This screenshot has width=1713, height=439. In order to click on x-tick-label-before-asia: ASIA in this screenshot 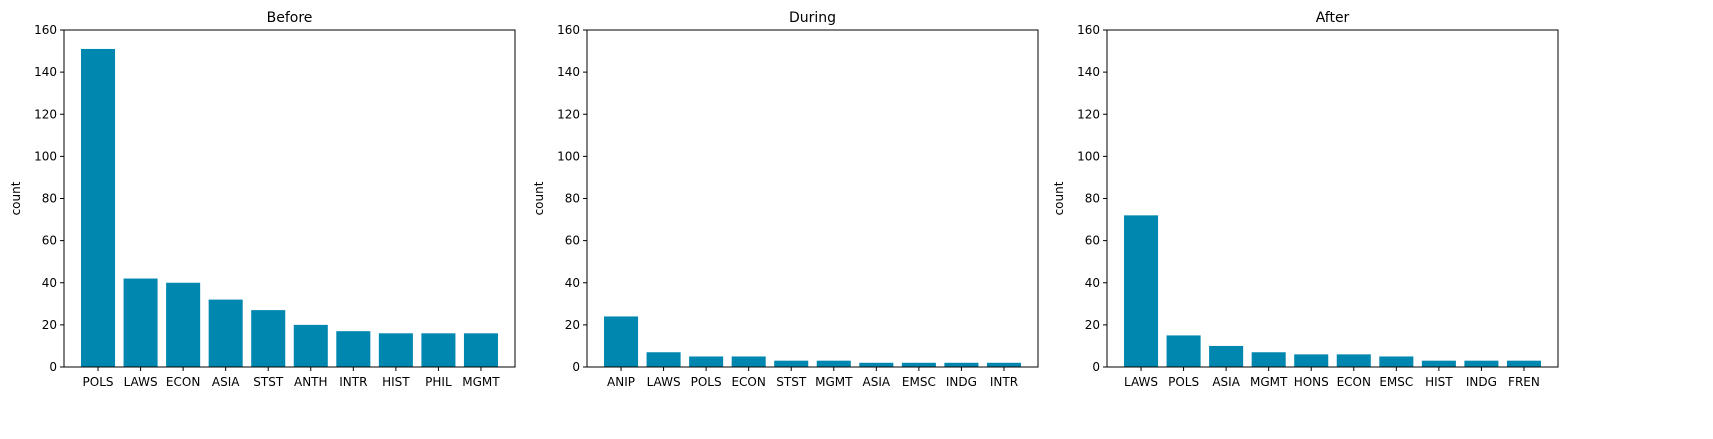, I will do `click(226, 382)`.